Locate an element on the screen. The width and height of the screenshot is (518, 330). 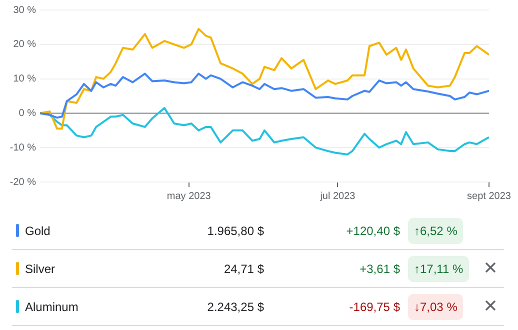
legend-label: Gold is located at coordinates (37, 231).